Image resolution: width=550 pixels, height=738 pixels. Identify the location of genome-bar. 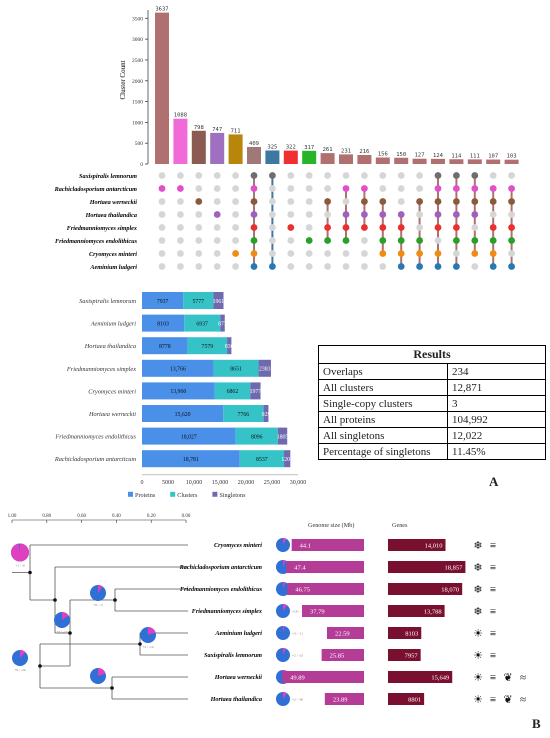
(344, 699).